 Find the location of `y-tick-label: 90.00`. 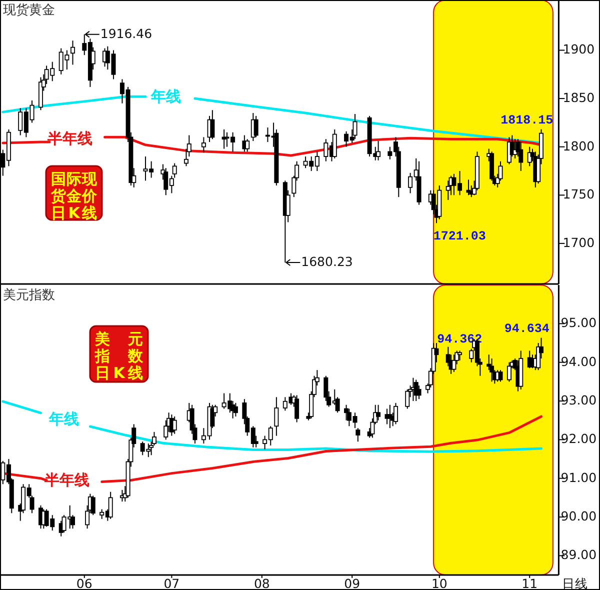

y-tick-label: 90.00 is located at coordinates (578, 516).